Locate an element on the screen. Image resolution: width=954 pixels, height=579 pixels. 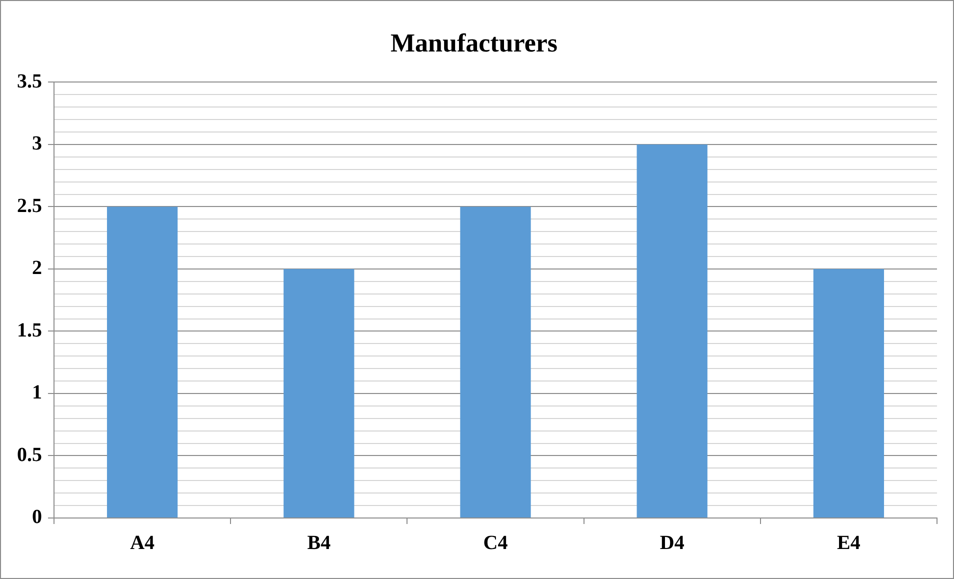
chart-title: Manufacturers is located at coordinates (474, 43).